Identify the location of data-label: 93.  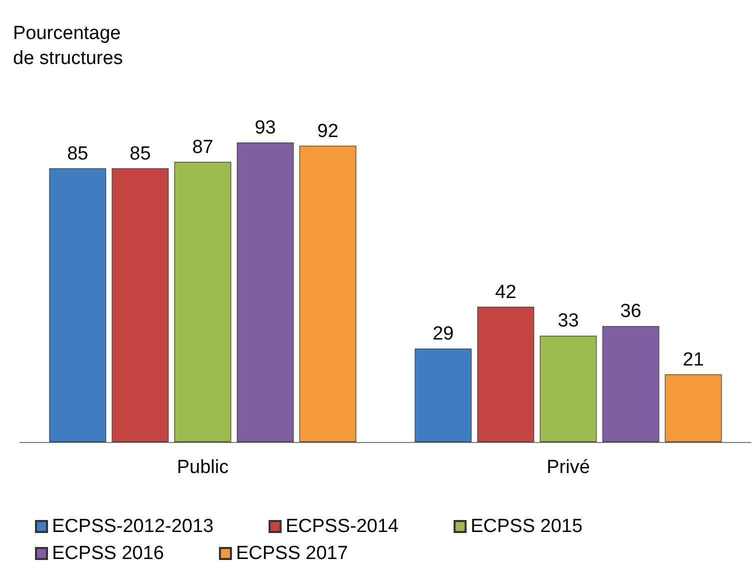
(265, 128).